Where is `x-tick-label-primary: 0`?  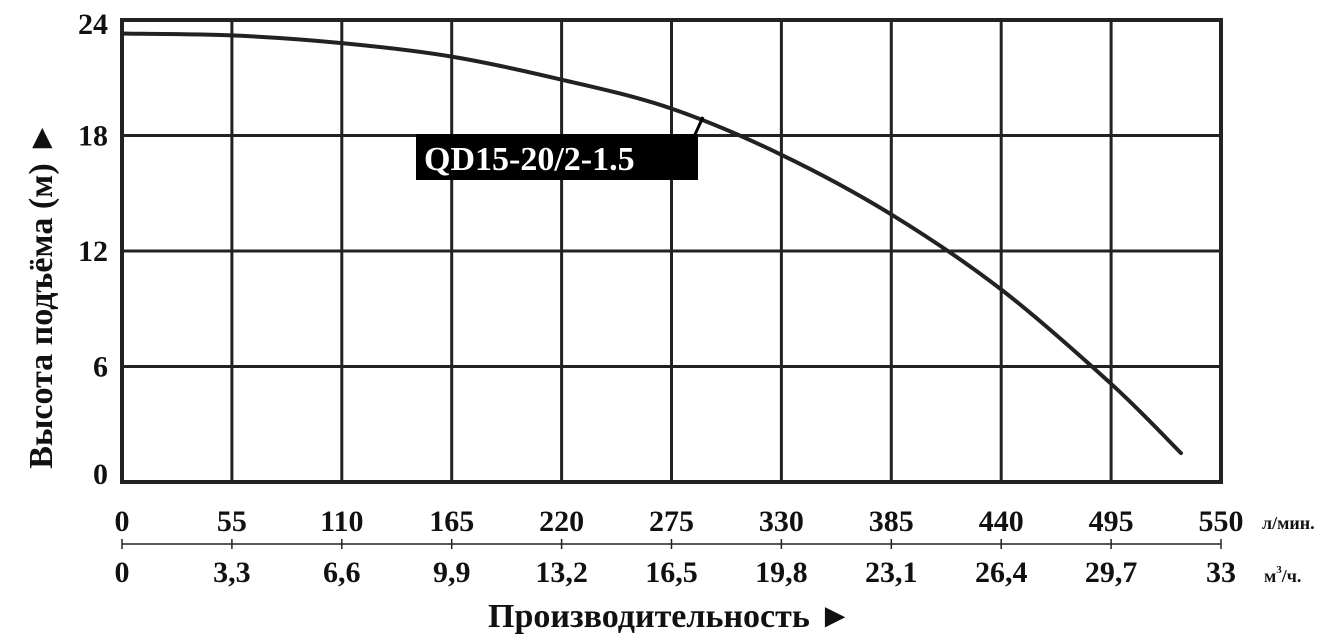
x-tick-label-primary: 0 is located at coordinates (122, 521).